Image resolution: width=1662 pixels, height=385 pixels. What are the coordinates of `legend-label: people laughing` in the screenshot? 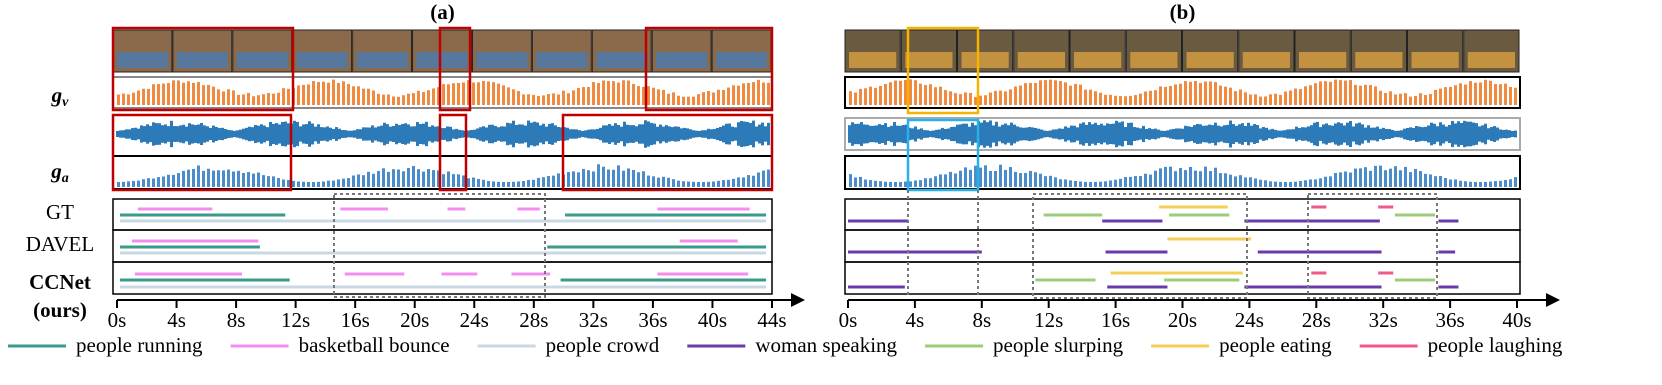 It's located at (1495, 345).